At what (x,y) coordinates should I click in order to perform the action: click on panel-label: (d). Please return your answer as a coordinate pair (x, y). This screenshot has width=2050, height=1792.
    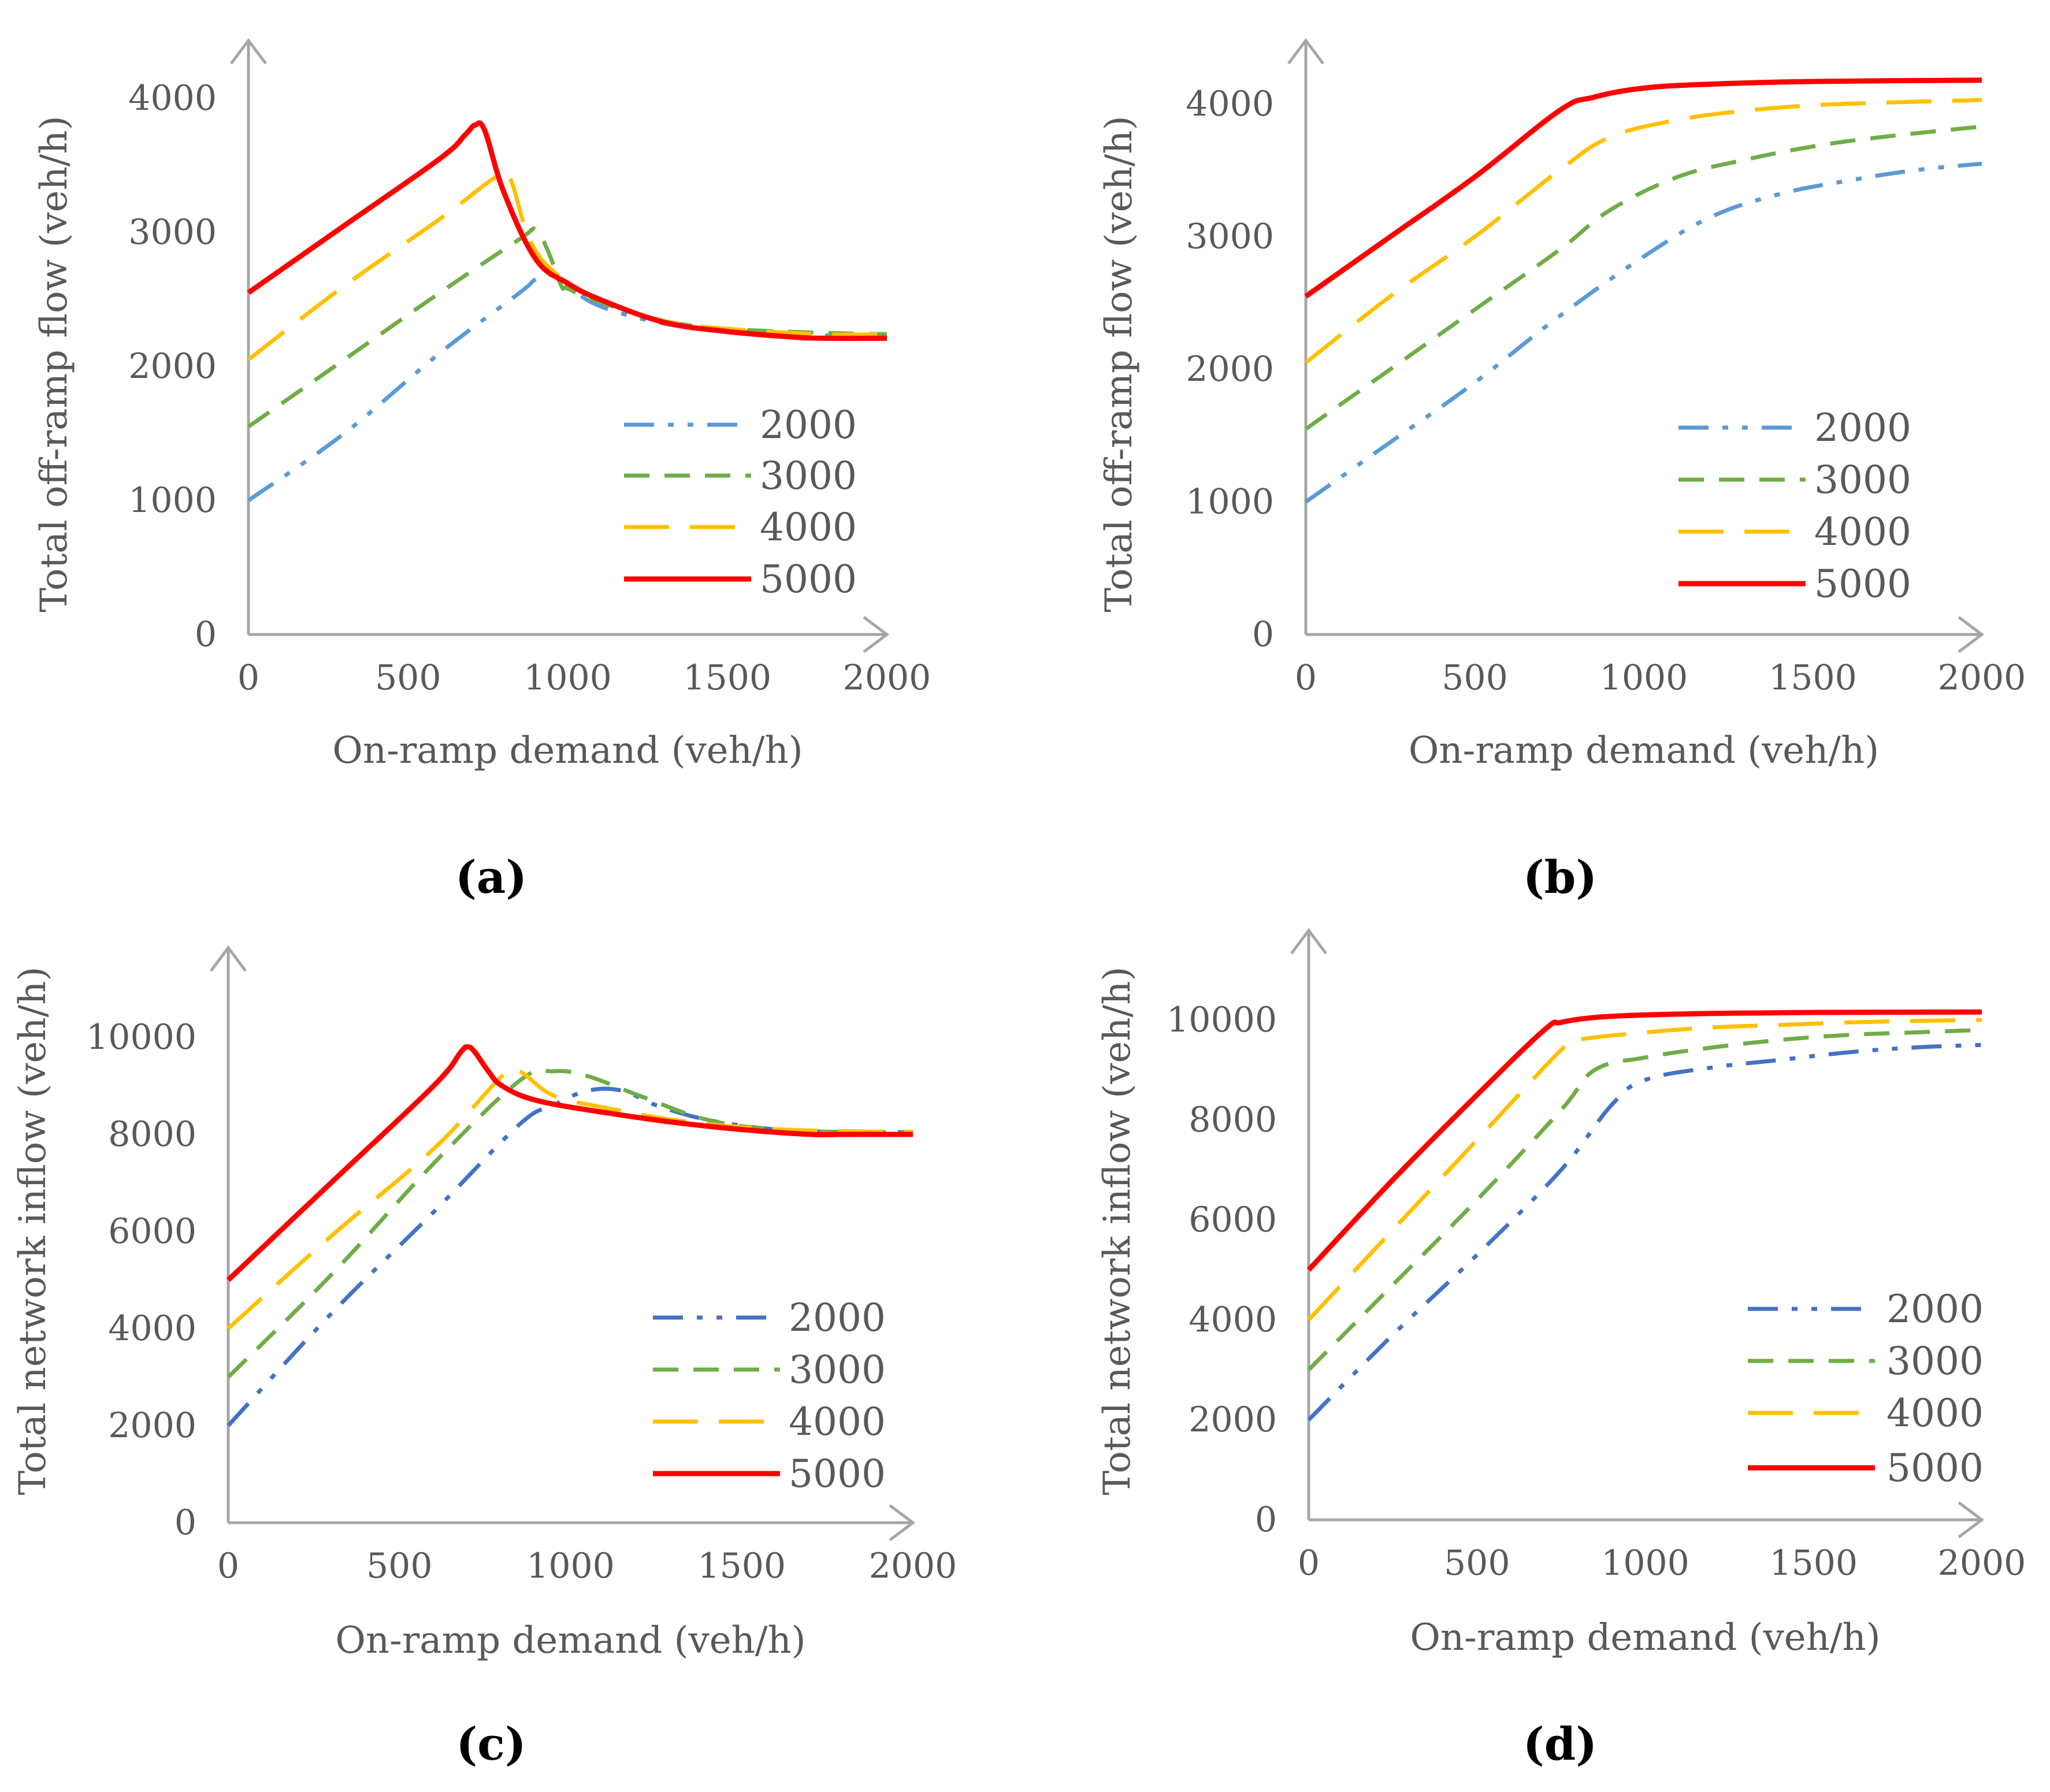
    Looking at the image, I should click on (1560, 1744).